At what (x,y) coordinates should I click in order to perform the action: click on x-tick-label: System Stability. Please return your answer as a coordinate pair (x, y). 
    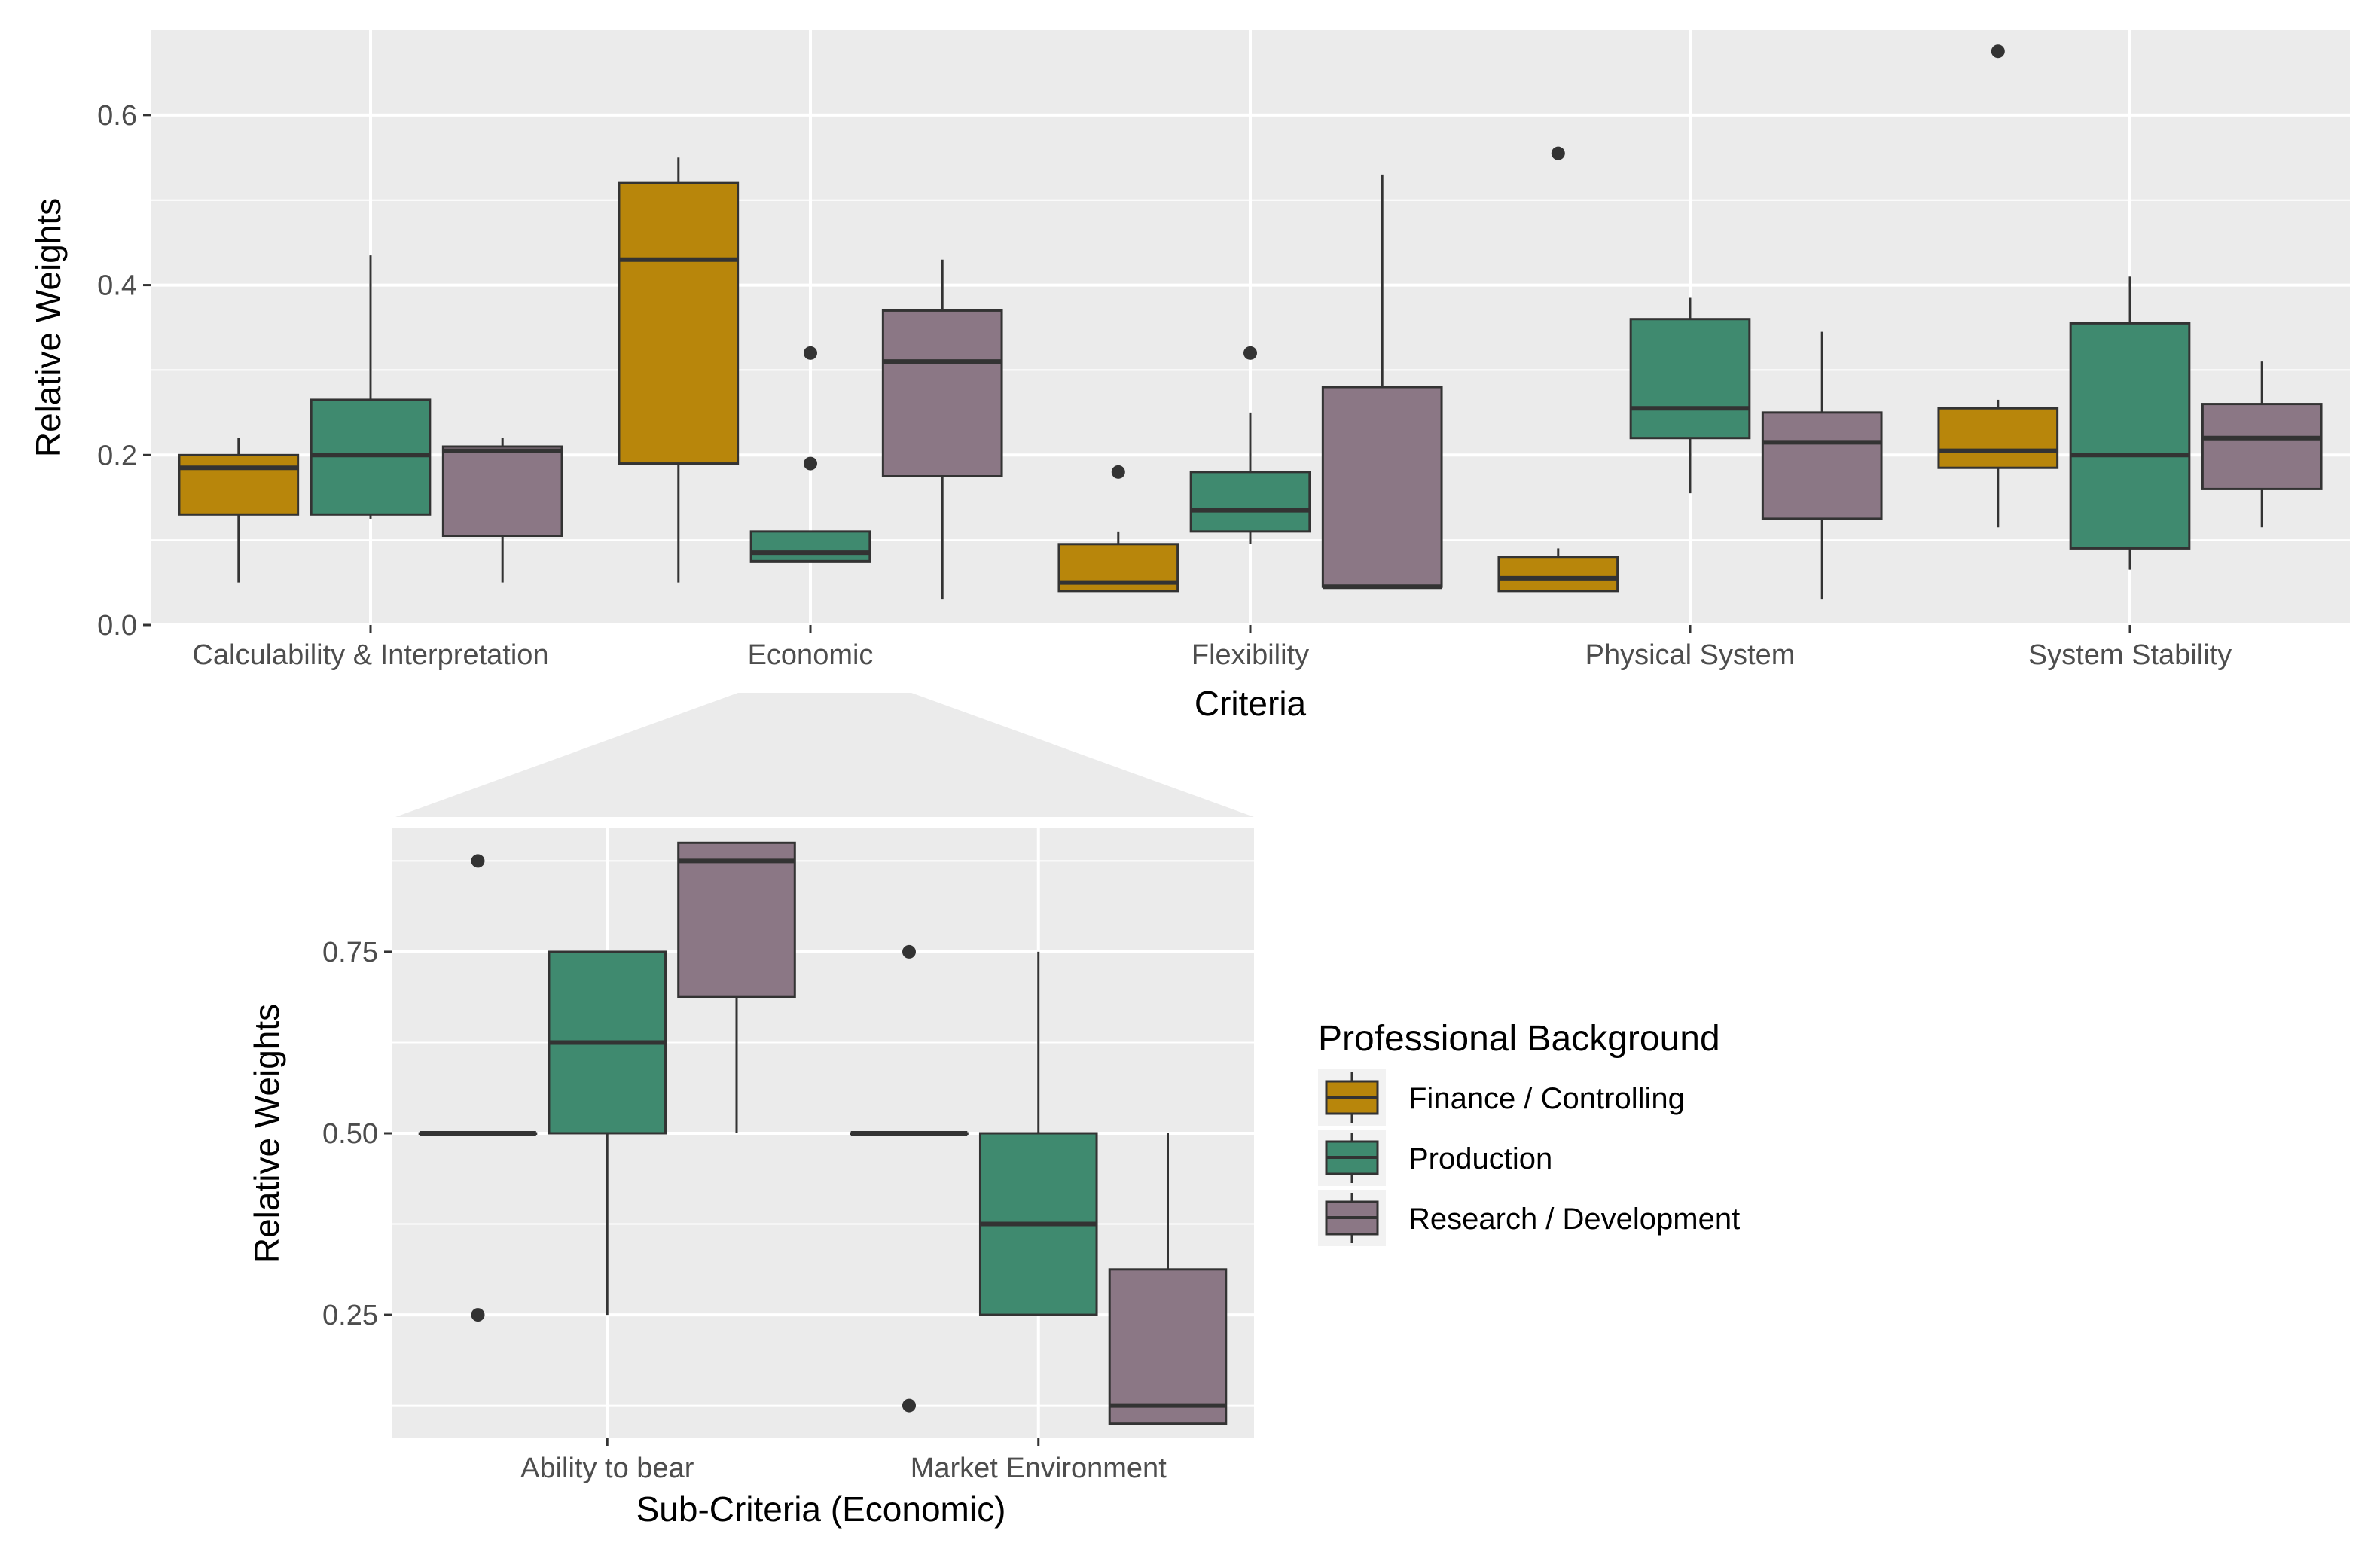
    Looking at the image, I should click on (2130, 655).